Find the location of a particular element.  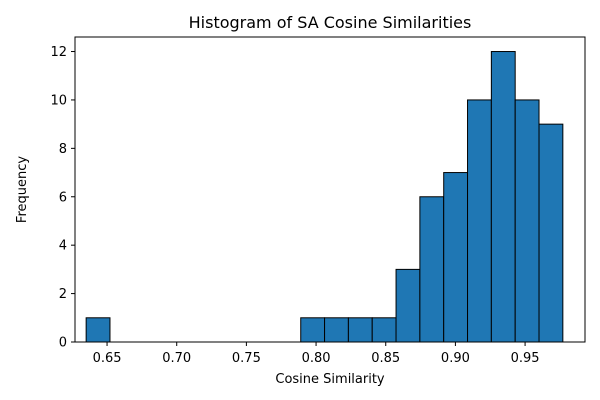

chart-title: Histogram of SA Cosine Similarities is located at coordinates (330, 22).